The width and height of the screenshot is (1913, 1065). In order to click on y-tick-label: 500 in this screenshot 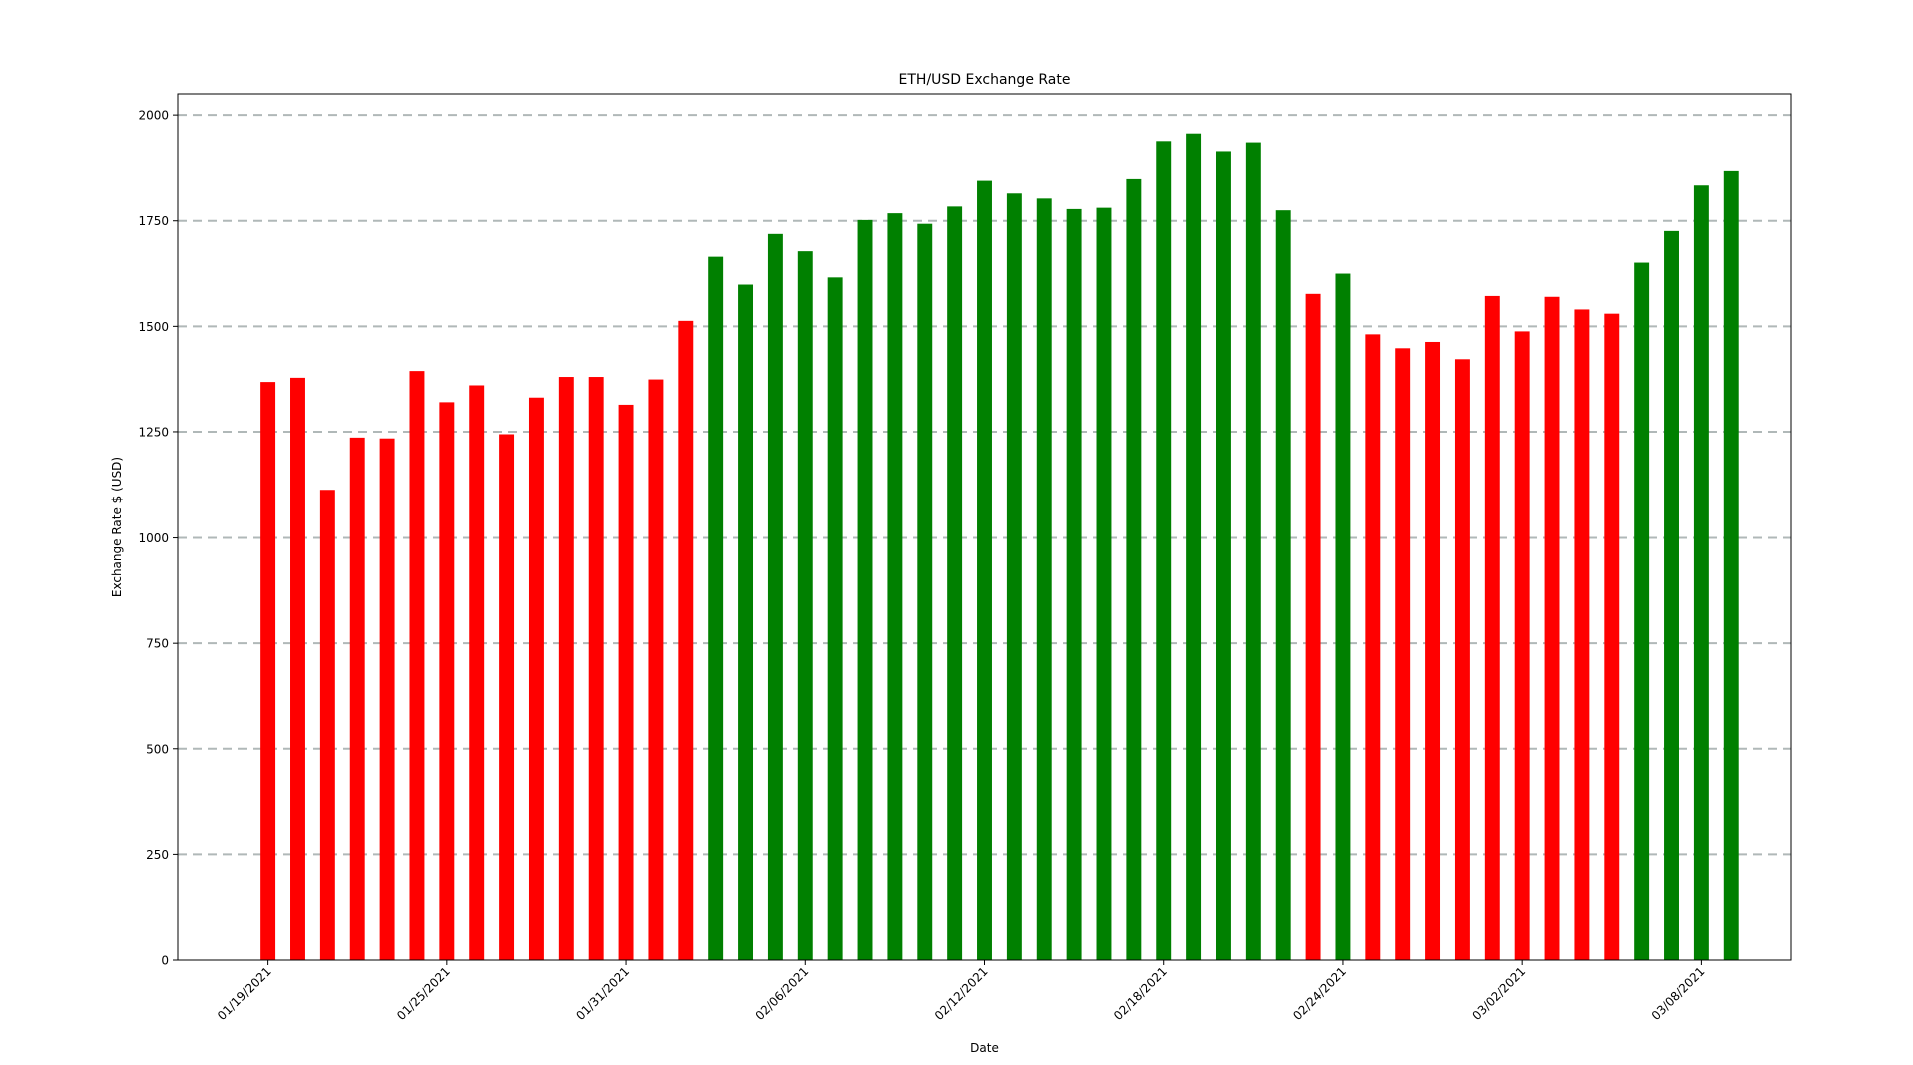, I will do `click(157, 749)`.